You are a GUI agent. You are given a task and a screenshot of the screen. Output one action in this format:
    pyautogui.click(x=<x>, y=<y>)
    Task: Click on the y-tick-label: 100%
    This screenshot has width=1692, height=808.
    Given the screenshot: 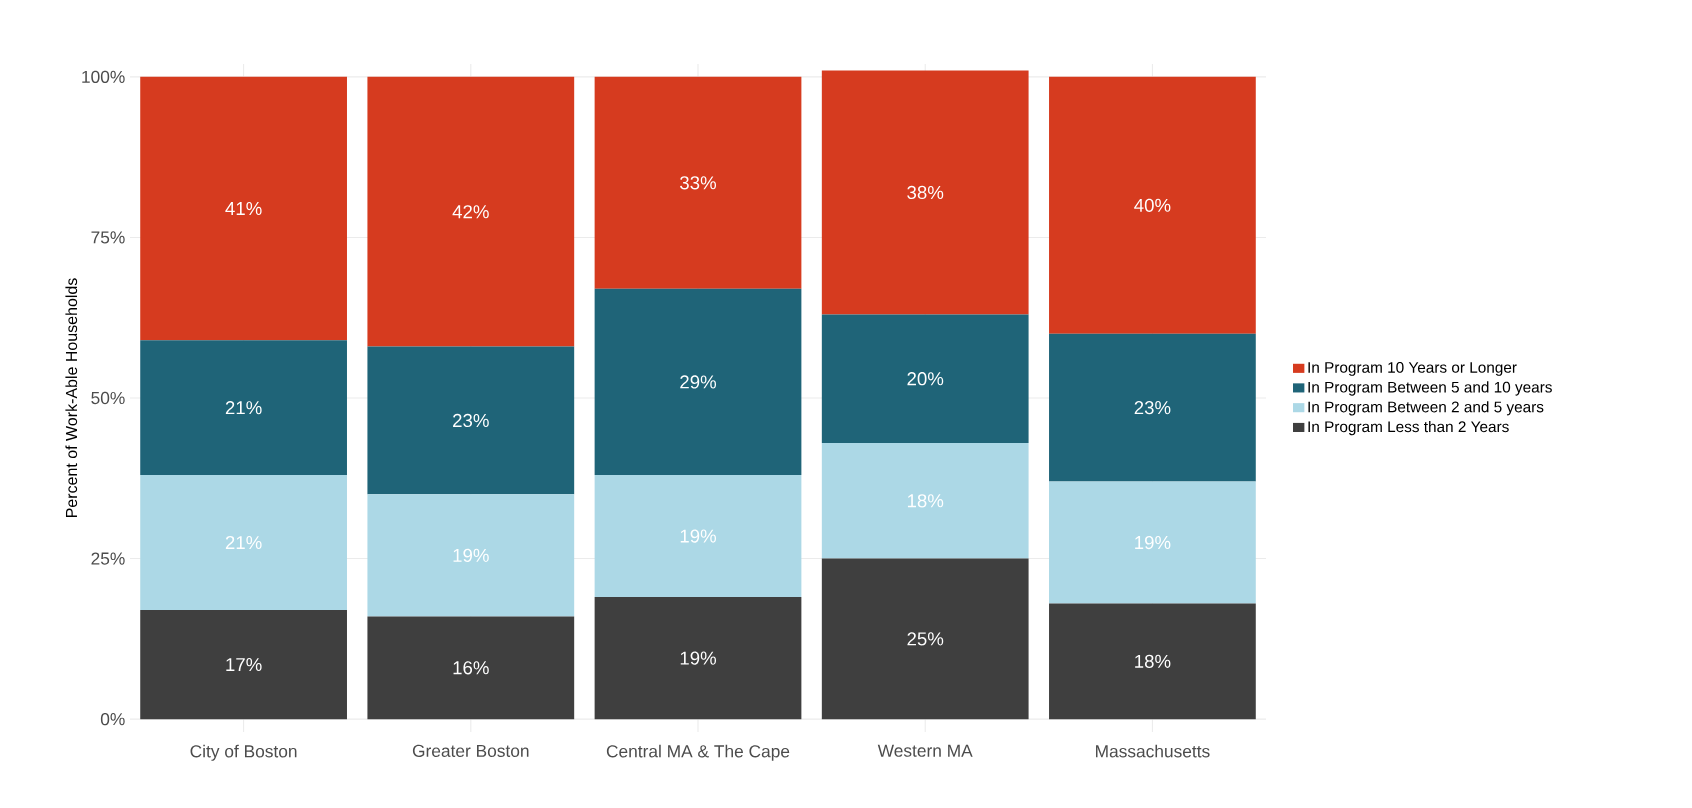 What is the action you would take?
    pyautogui.click(x=103, y=76)
    